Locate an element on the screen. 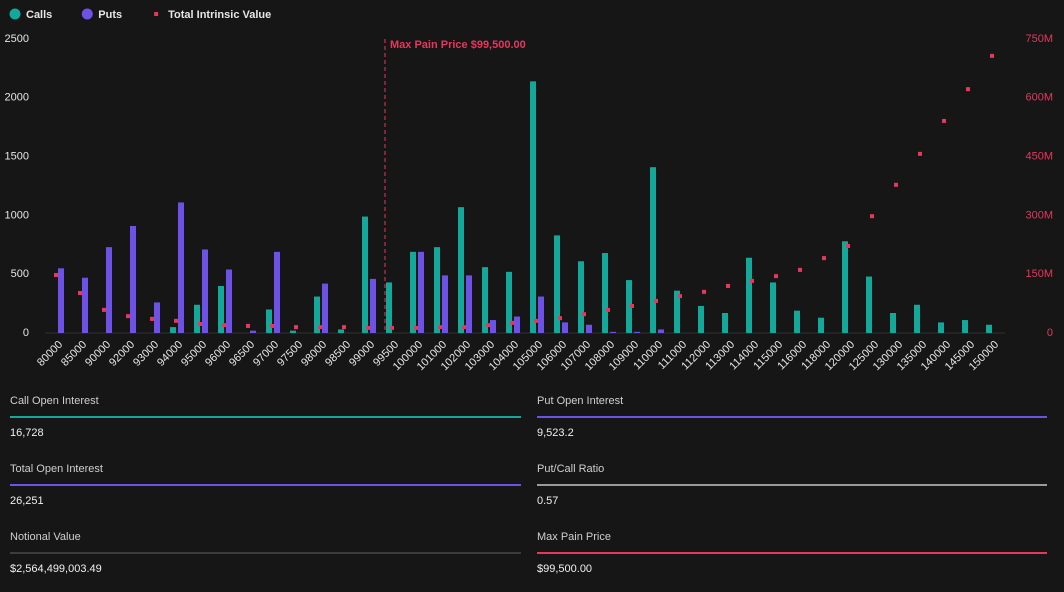  x-tick-label: 98000 is located at coordinates (314, 354).